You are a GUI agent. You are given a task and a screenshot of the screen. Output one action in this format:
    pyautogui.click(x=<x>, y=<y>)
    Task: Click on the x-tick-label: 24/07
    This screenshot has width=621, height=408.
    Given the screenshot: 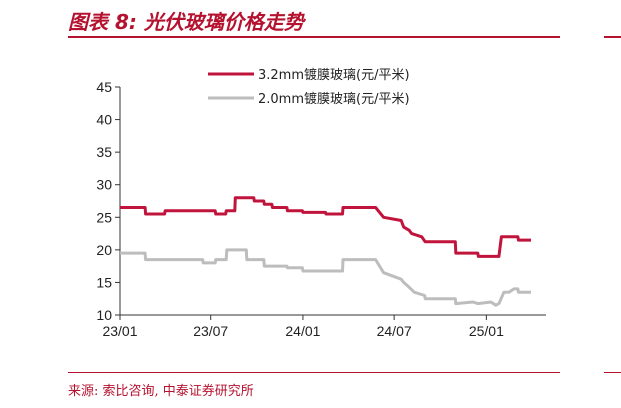 What is the action you would take?
    pyautogui.click(x=394, y=331)
    